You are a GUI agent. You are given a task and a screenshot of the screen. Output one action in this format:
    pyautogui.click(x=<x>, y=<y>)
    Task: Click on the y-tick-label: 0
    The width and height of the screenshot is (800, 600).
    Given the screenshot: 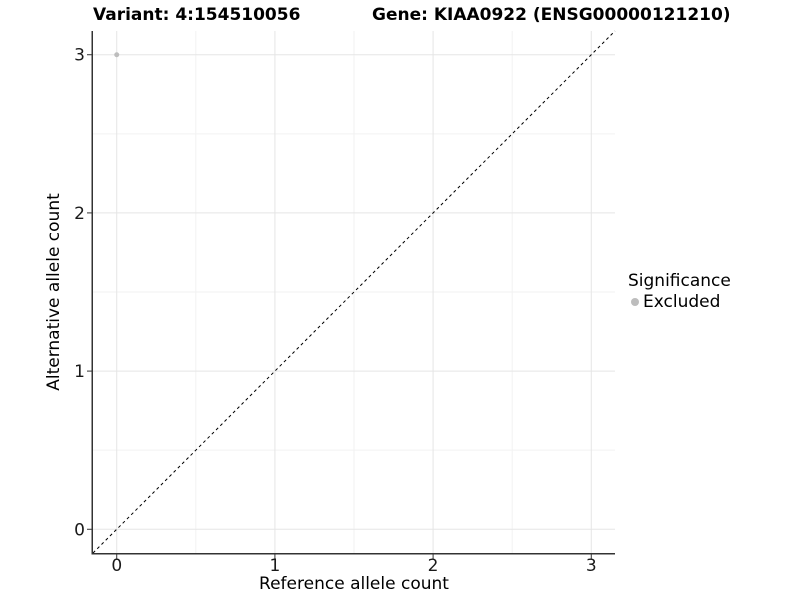 What is the action you would take?
    pyautogui.click(x=79, y=530)
    